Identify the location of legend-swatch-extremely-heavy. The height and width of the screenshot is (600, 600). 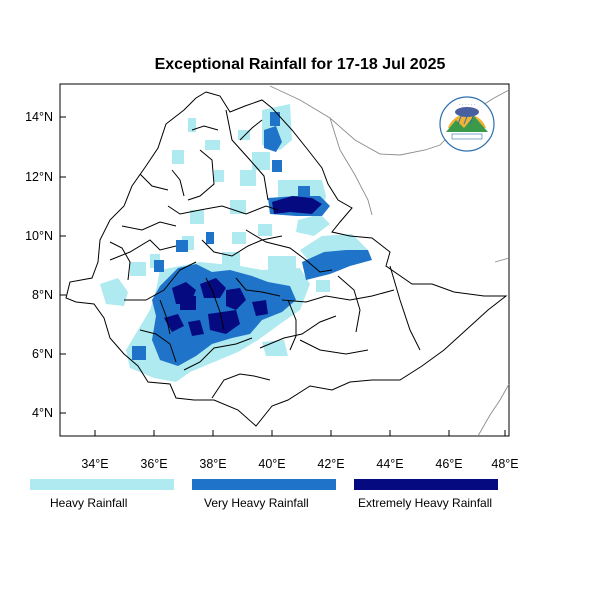
(426, 484).